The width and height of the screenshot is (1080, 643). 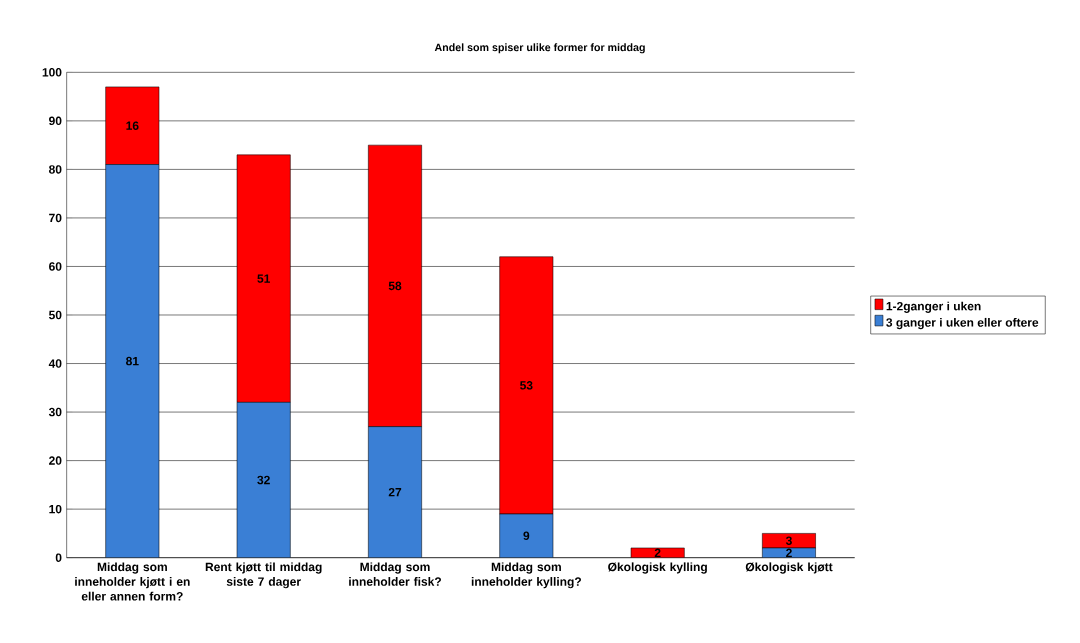 I want to click on data-label: 9, so click(x=526, y=536).